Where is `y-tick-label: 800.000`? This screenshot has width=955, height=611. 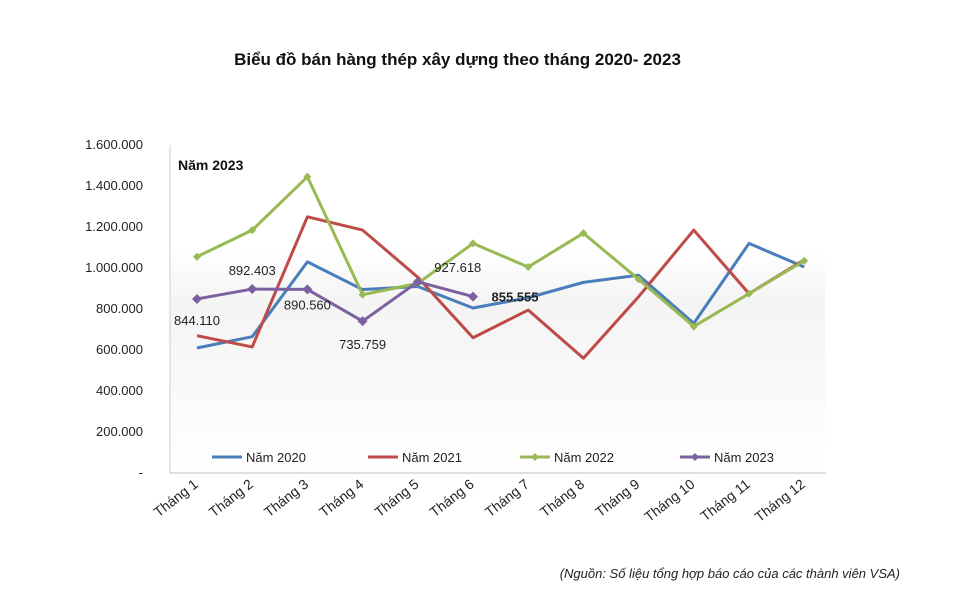
y-tick-label: 800.000 is located at coordinates (119, 308).